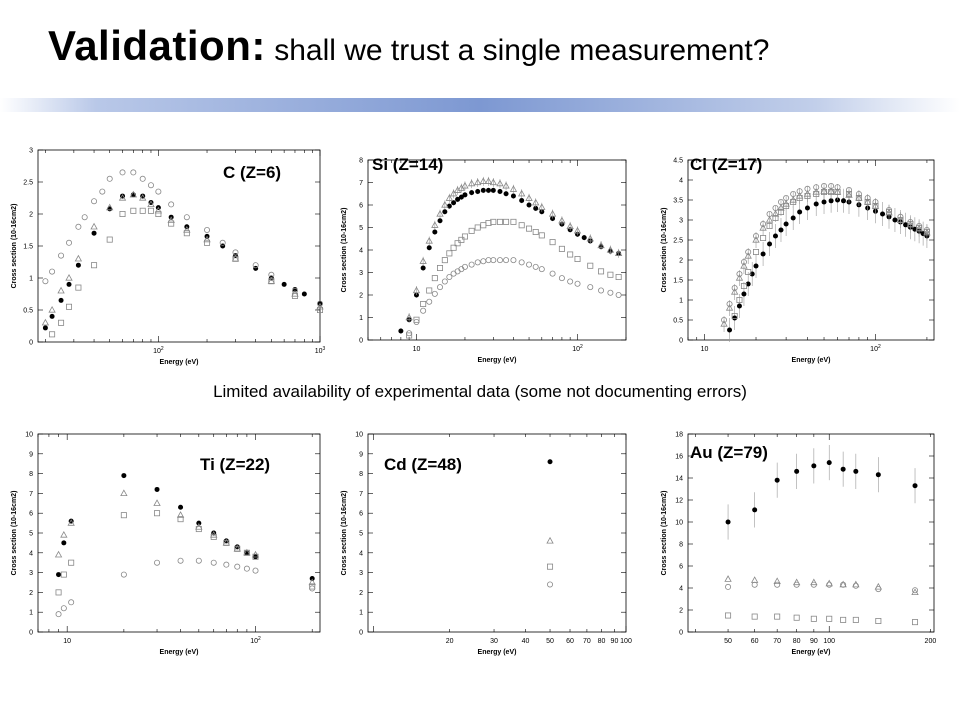 The image size is (960, 720). Describe the element at coordinates (825, 253) in the screenshot. I see `series-circle` at that location.